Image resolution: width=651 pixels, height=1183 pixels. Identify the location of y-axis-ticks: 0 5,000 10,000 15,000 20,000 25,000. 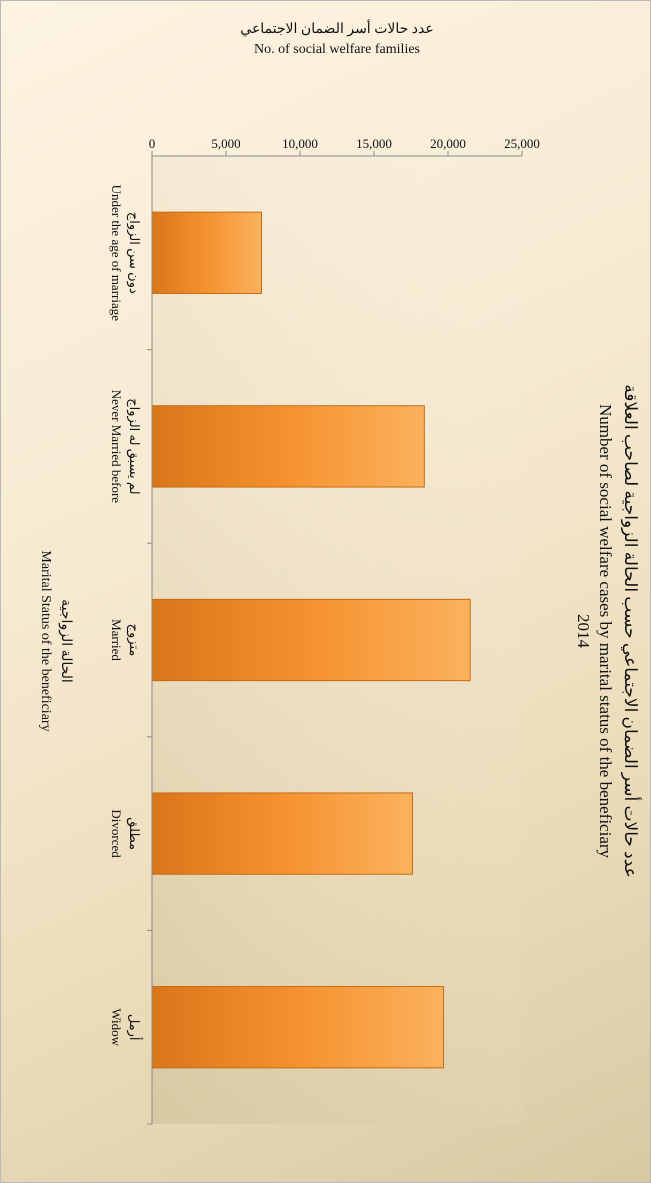
(344, 146).